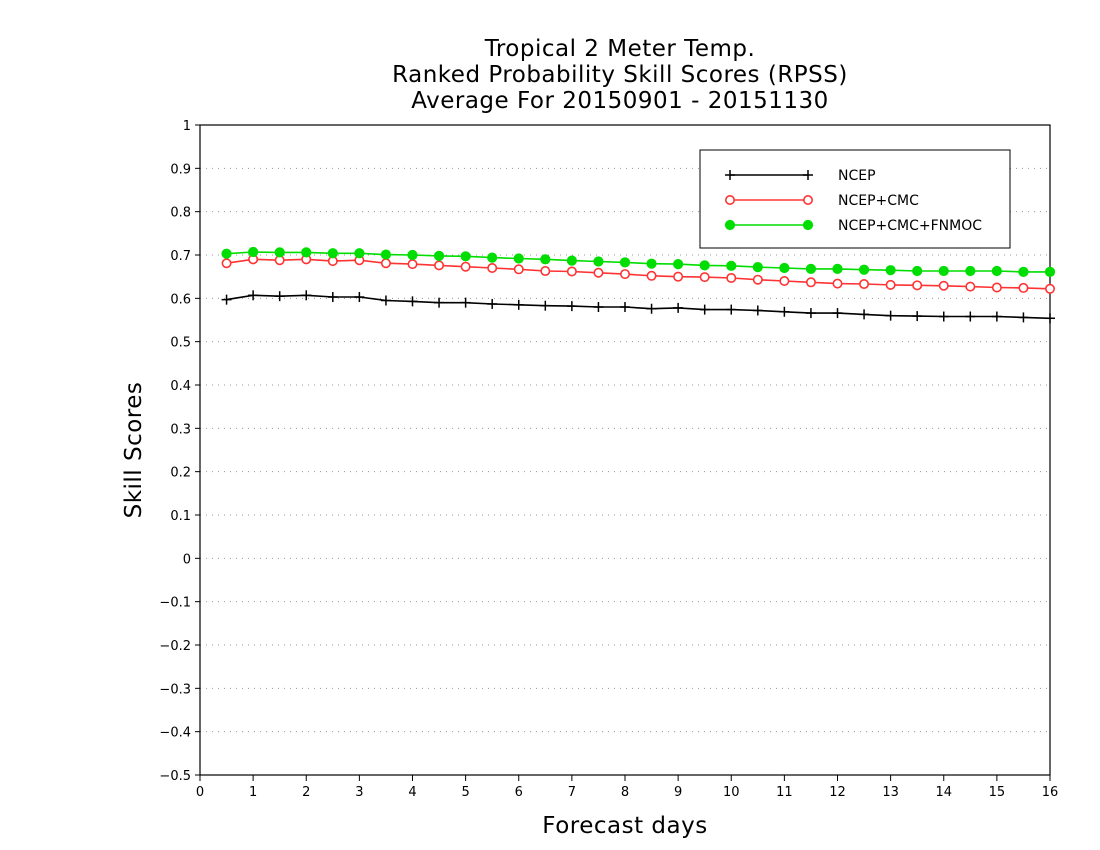 Image resolution: width=1100 pixels, height=850 pixels. Describe the element at coordinates (253, 792) in the screenshot. I see `x-tick-label: 1` at that location.